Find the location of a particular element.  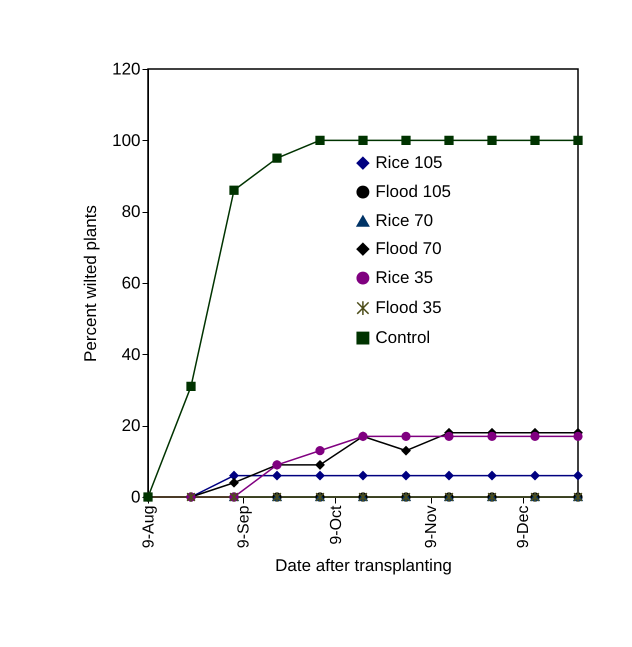

legend-label: Flood 105 is located at coordinates (413, 192).